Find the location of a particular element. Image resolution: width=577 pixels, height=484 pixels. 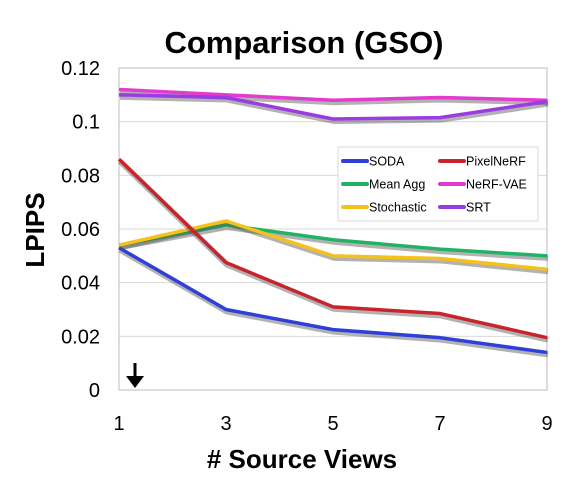

x-tick-label: 9 is located at coordinates (546, 424).